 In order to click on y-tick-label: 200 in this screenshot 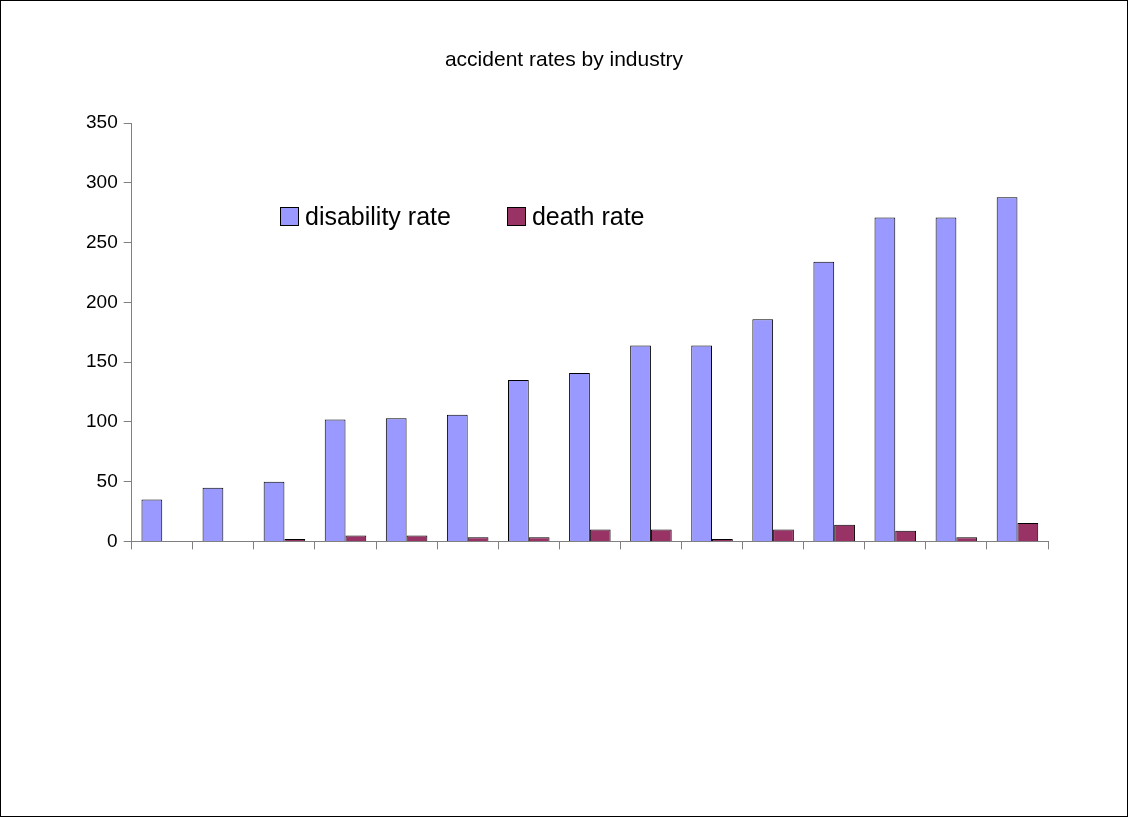, I will do `click(102, 301)`.